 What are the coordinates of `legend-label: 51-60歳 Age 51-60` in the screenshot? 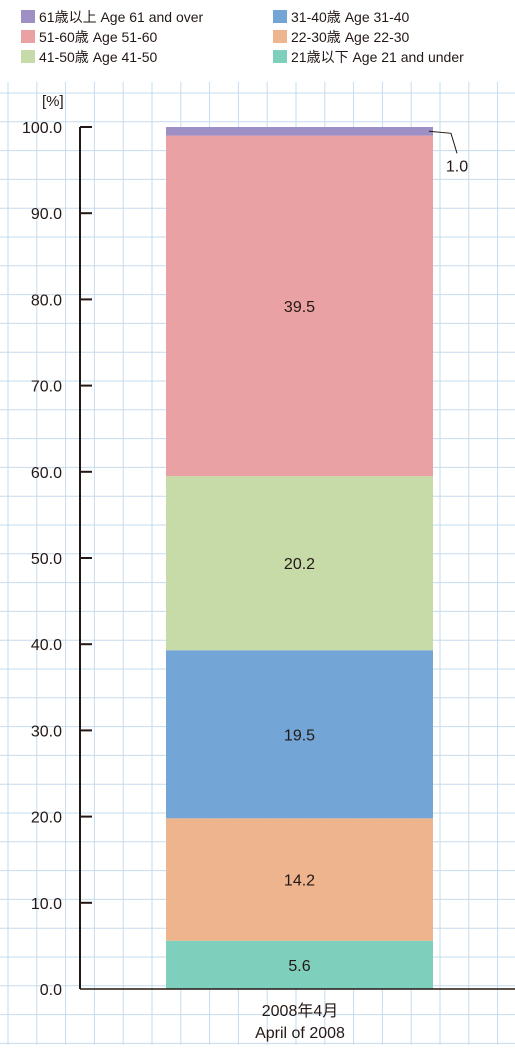 It's located at (98, 37).